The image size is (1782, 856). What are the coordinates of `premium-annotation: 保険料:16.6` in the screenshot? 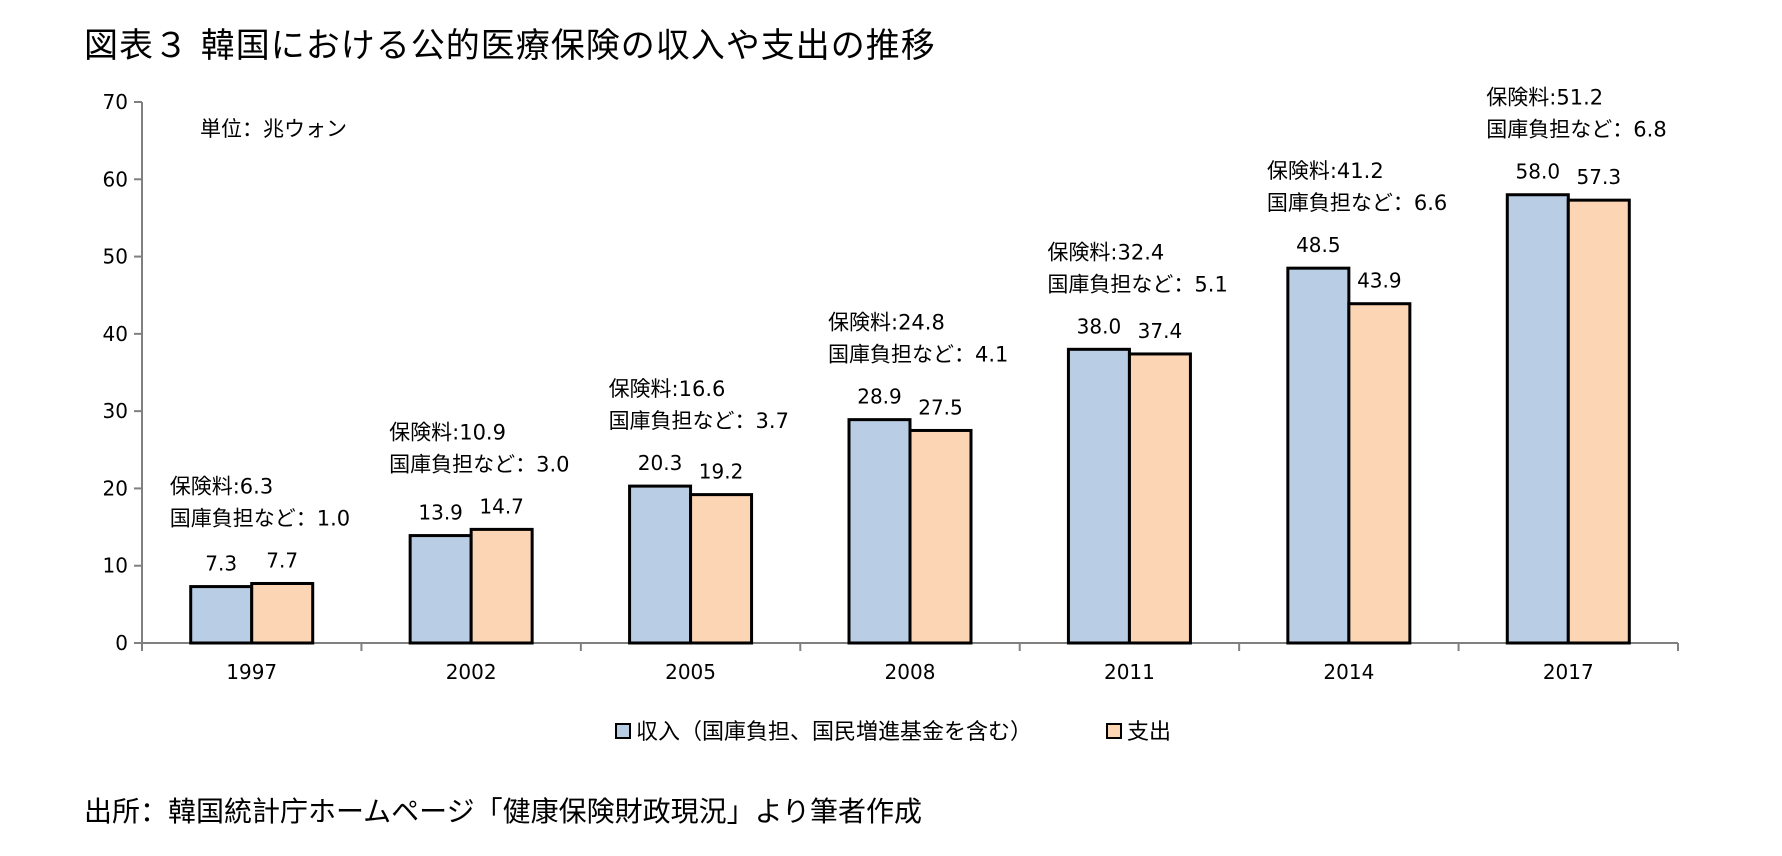 It's located at (667, 389).